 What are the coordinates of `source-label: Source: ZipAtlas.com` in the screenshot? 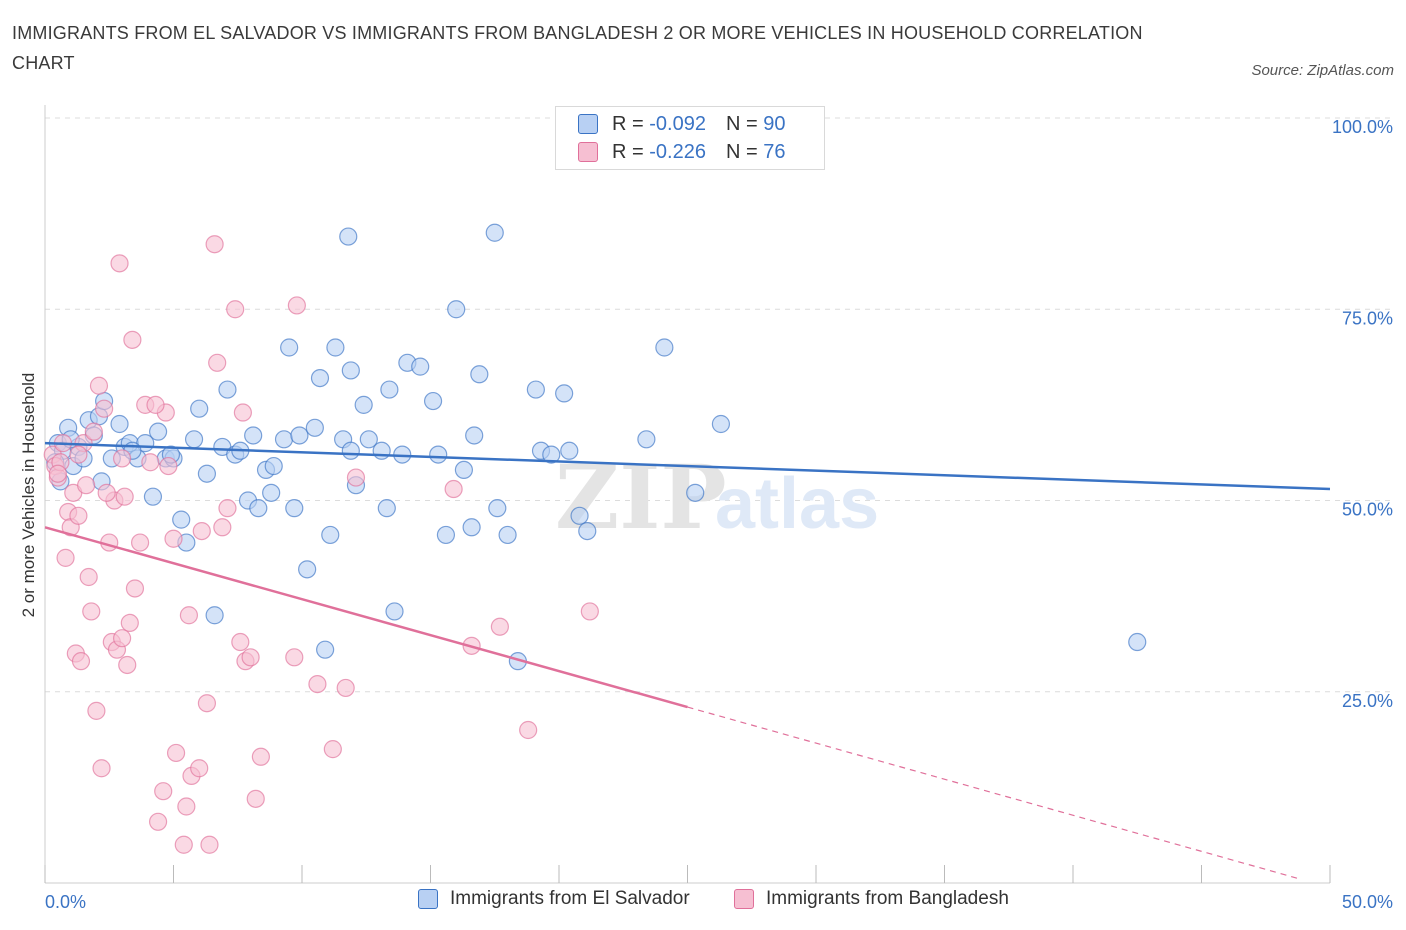 It's located at (1322, 70).